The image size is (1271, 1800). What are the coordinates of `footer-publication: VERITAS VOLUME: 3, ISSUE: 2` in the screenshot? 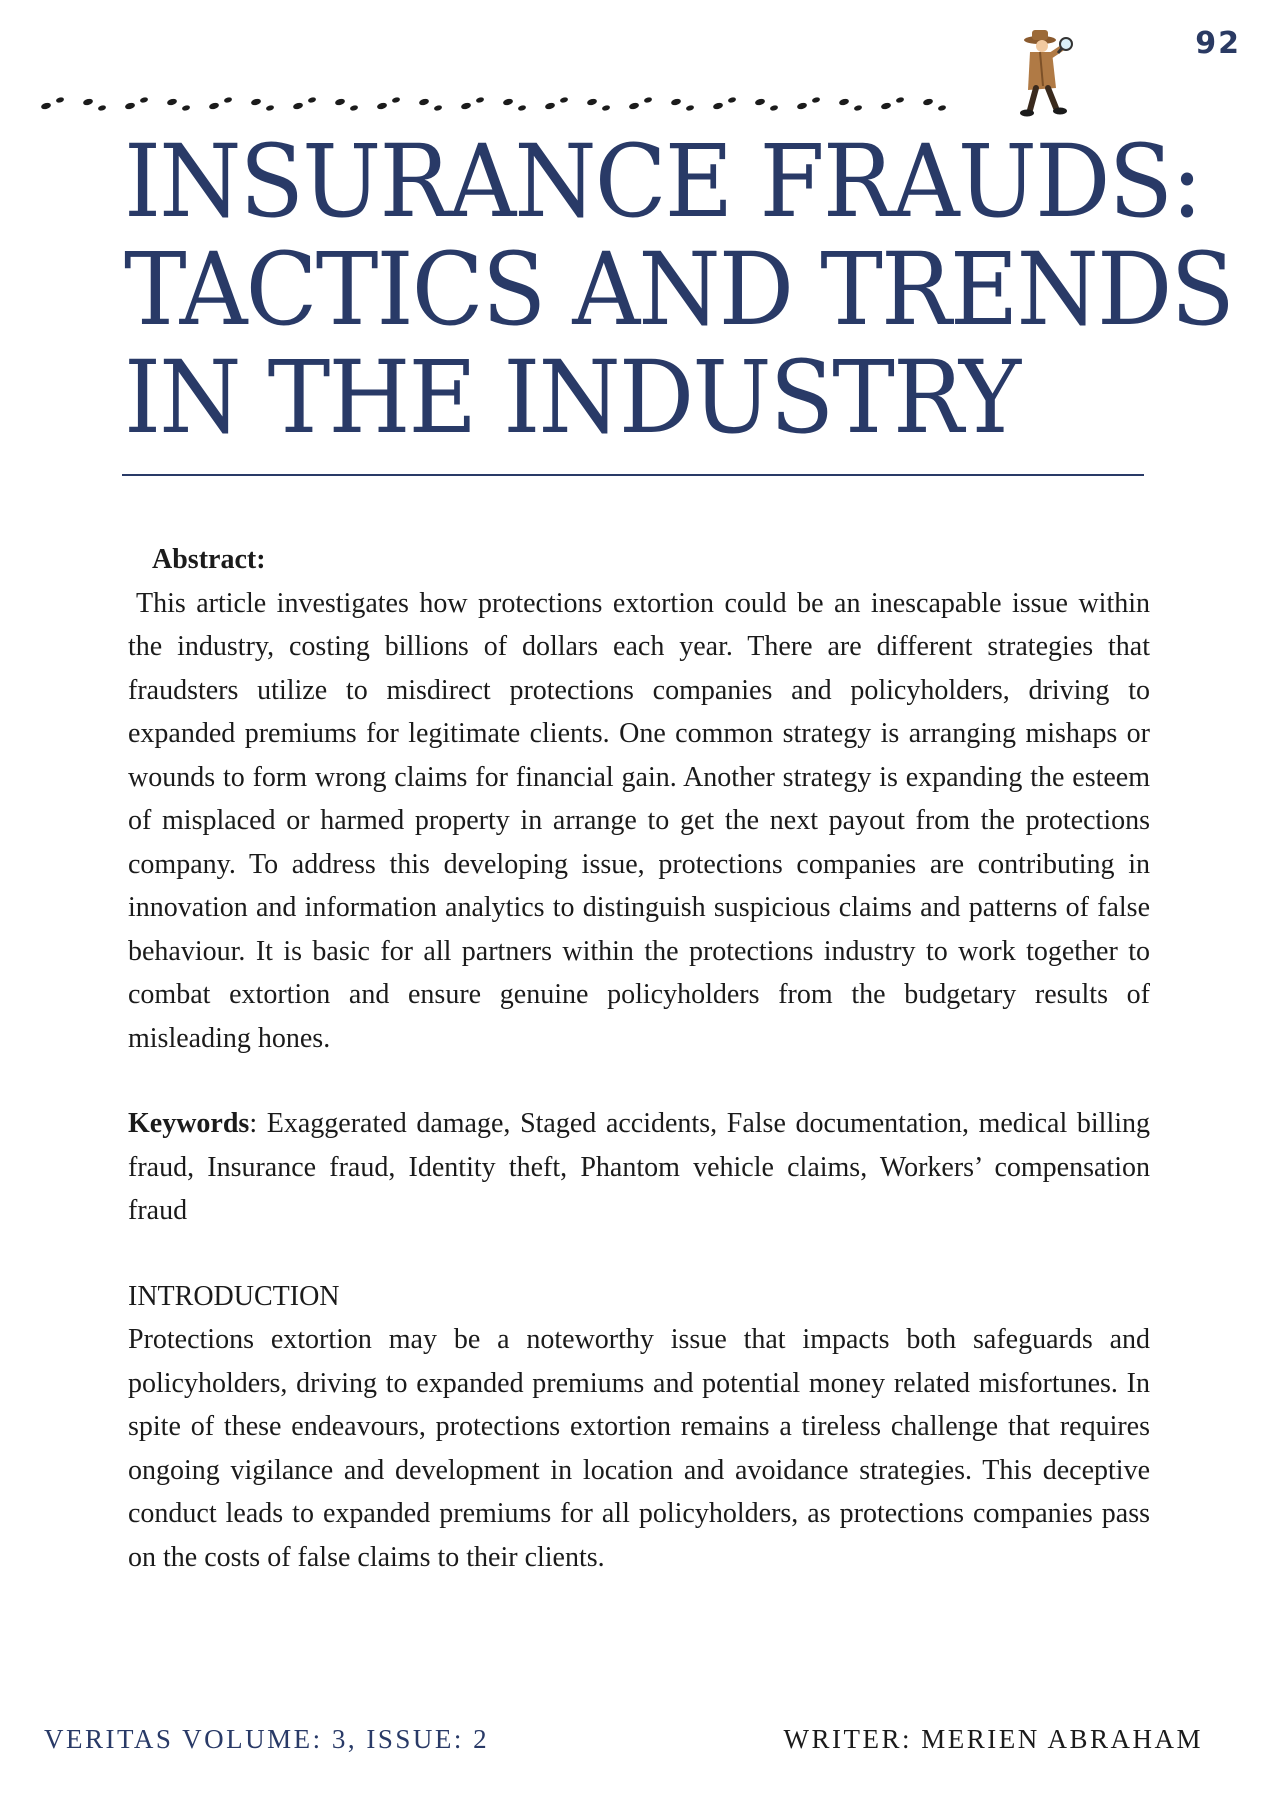 It's located at (267, 1739).